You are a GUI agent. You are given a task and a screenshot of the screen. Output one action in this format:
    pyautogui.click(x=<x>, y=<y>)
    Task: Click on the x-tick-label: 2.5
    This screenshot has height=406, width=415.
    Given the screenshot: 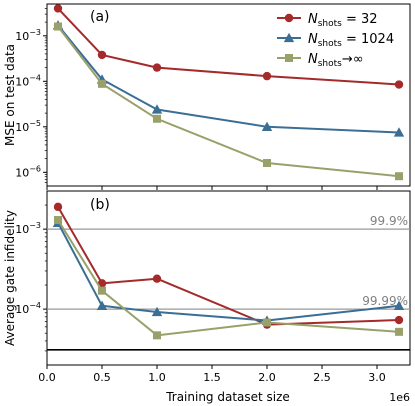 What is the action you would take?
    pyautogui.click(x=322, y=377)
    